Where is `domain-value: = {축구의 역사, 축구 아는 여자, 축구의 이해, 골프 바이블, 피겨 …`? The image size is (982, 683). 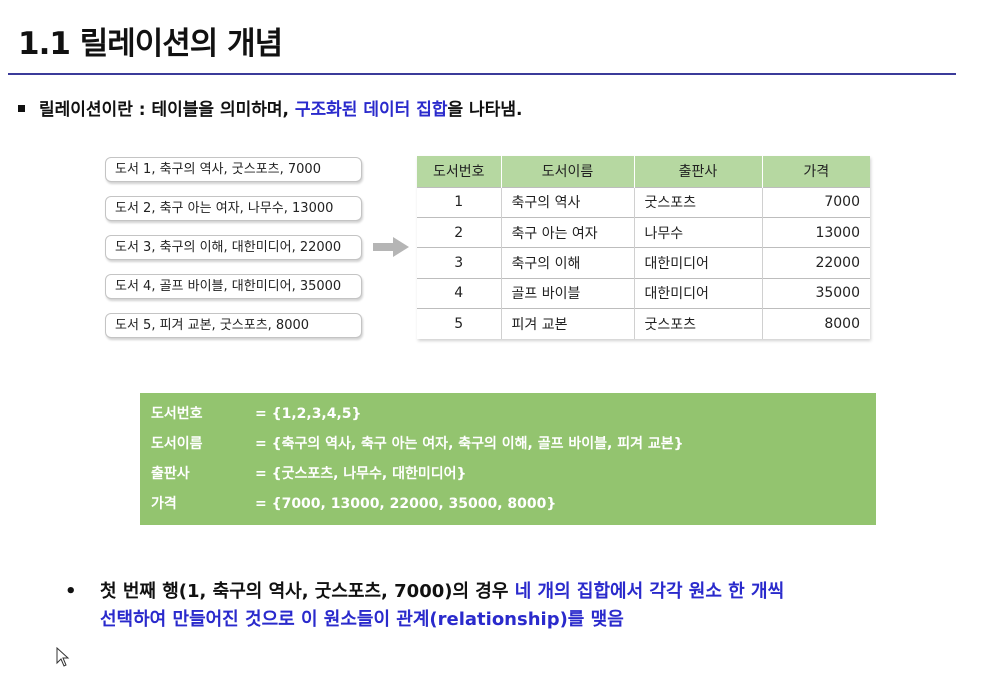
domain-value: = {축구의 역사, 축구 아는 여자, 축구의 이해, 골프 바이블, 피겨 … is located at coordinates (469, 444).